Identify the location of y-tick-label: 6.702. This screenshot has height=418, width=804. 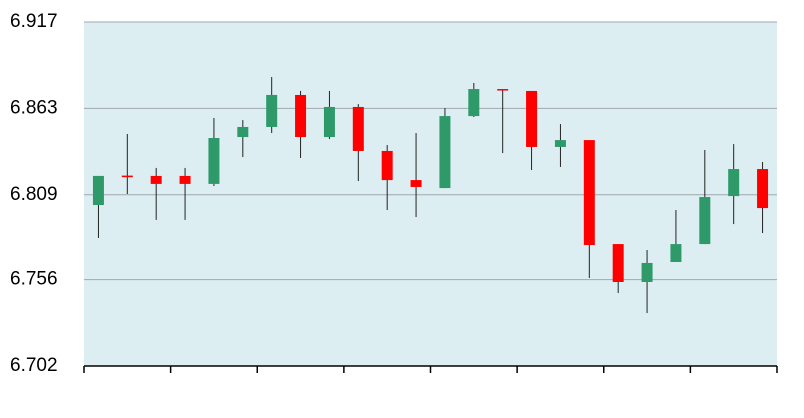
(34, 365).